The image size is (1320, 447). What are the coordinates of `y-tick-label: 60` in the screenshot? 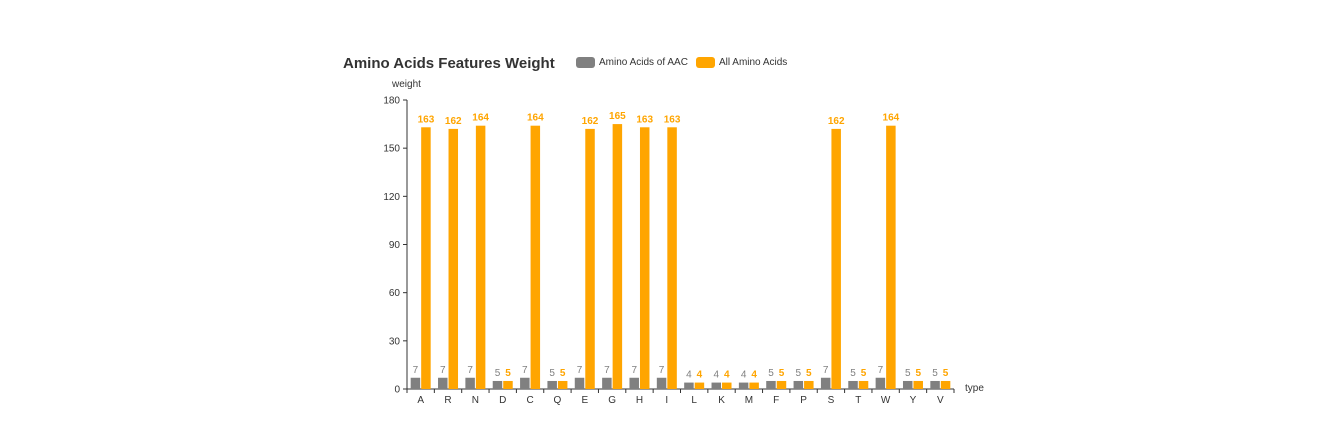 It's located at (395, 293).